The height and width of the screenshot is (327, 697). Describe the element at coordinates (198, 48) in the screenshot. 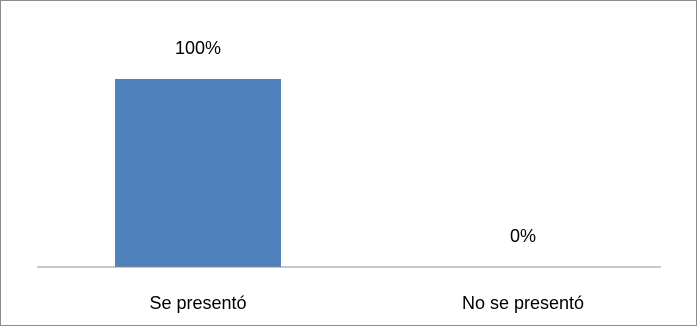

I see `data-label-1: 100%` at that location.